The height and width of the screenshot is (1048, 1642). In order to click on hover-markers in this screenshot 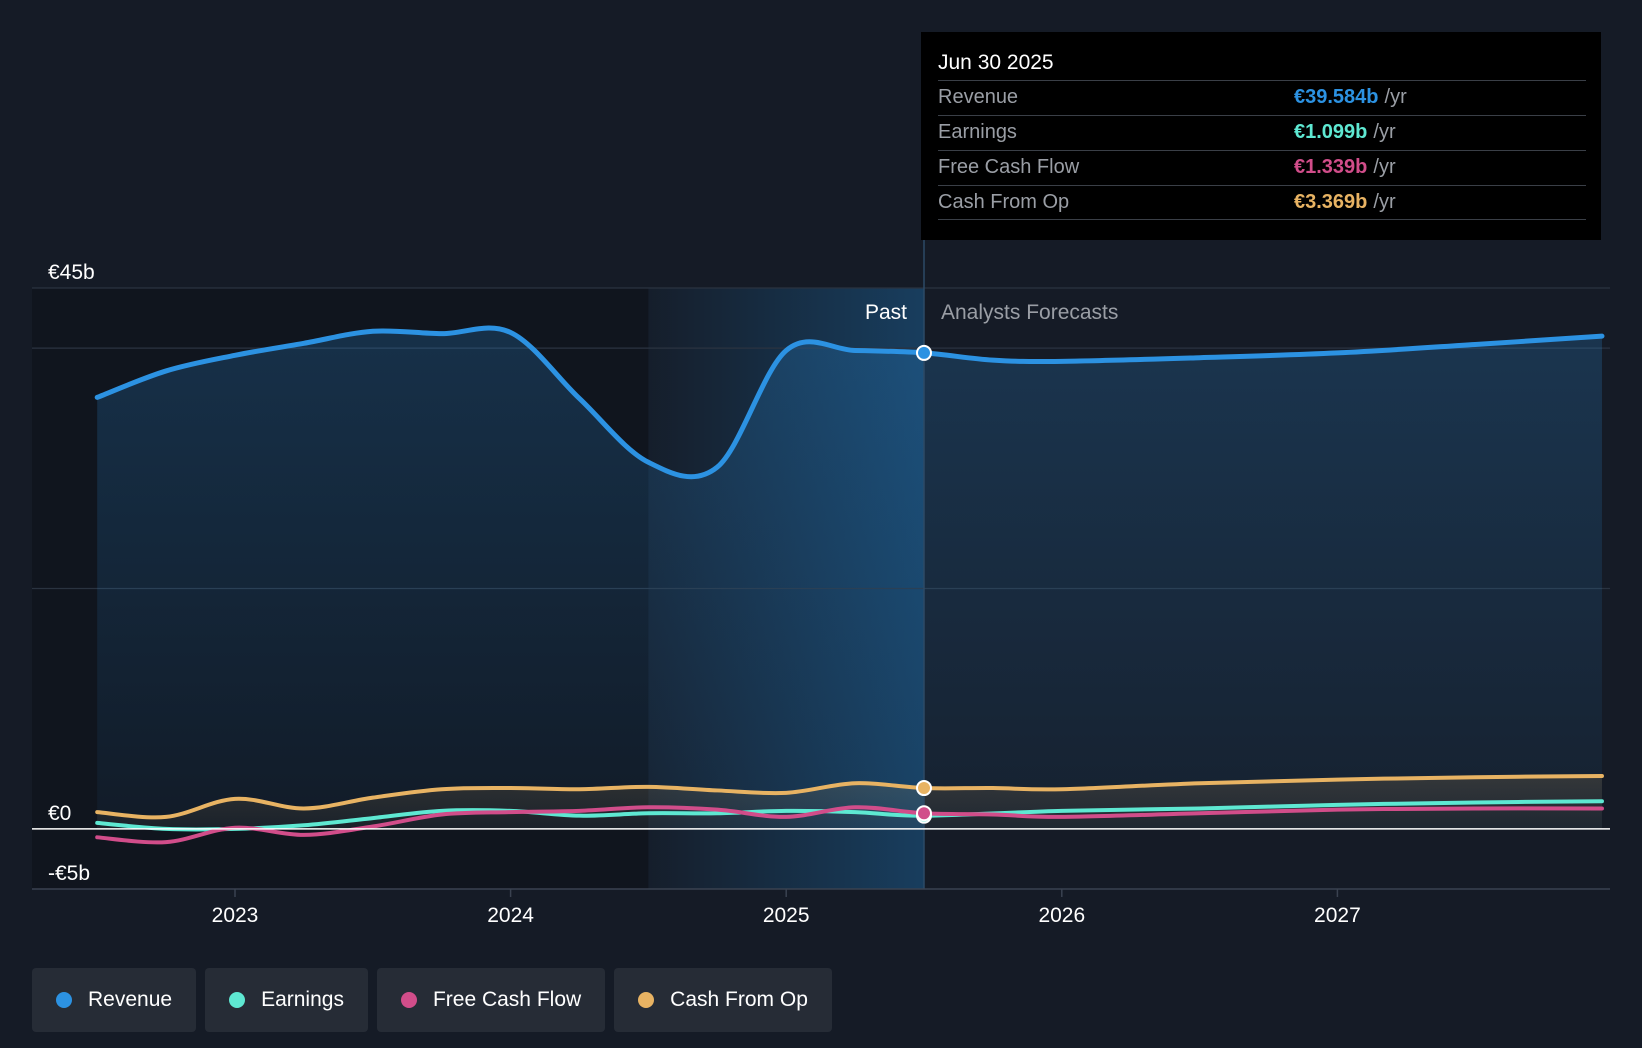, I will do `click(924, 584)`.